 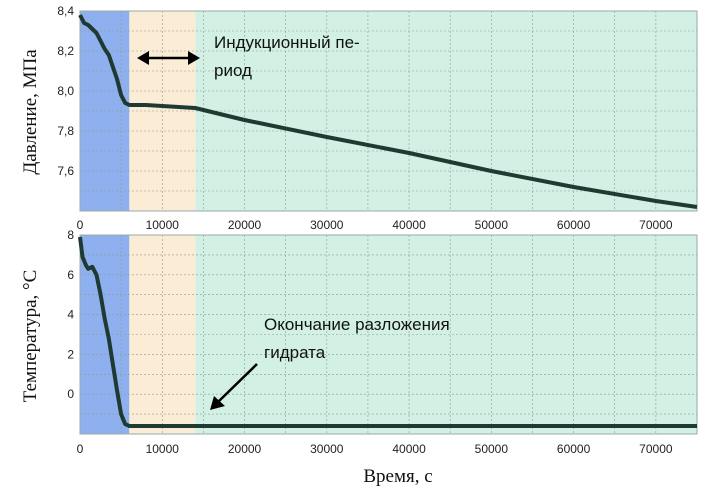 I want to click on decomposition-end-arrow, so click(x=234, y=386).